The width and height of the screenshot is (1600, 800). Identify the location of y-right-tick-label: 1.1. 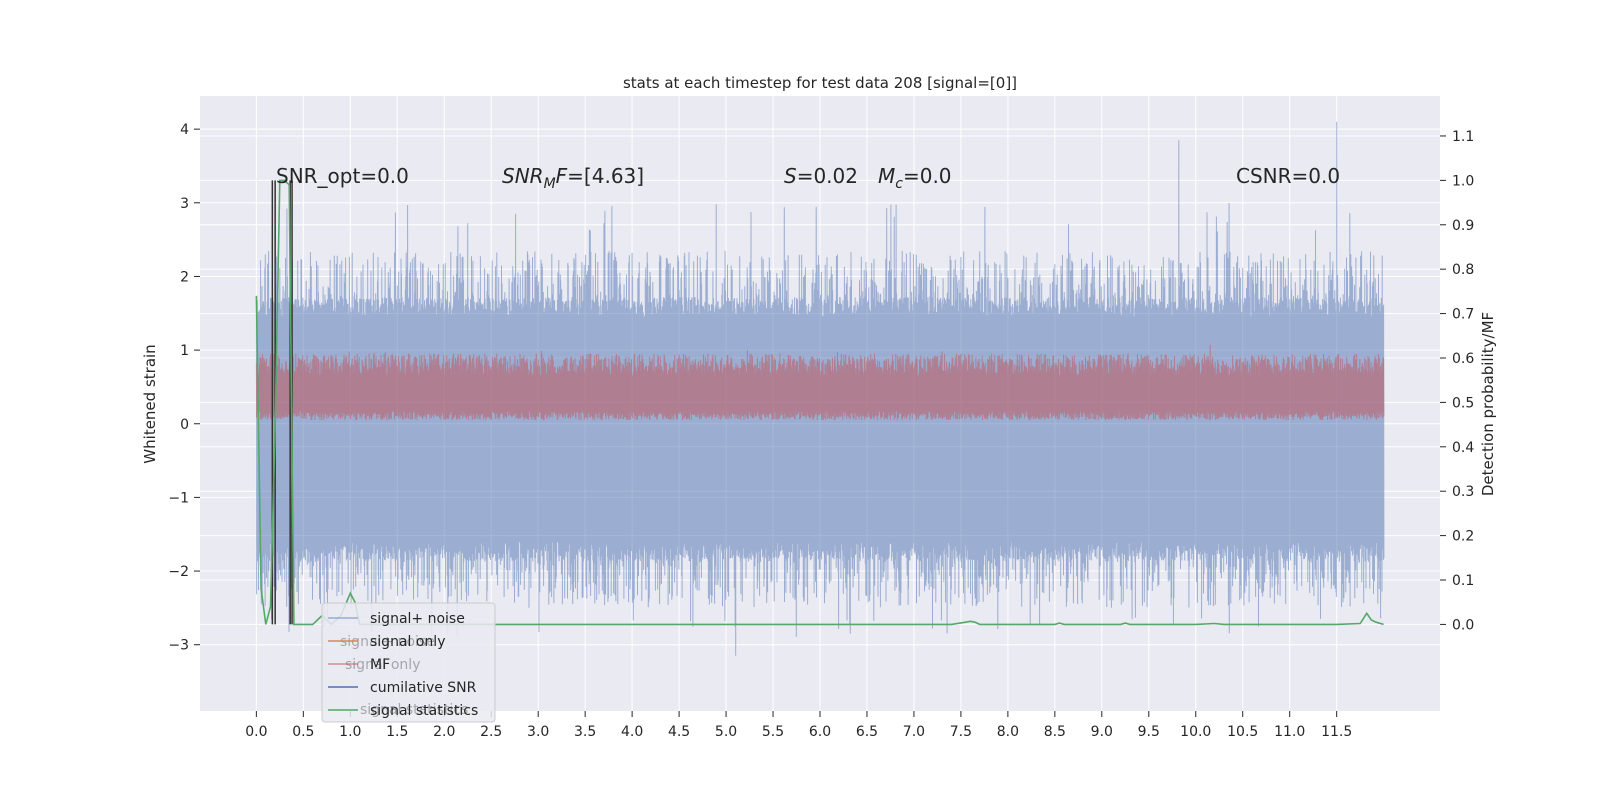
(1463, 137).